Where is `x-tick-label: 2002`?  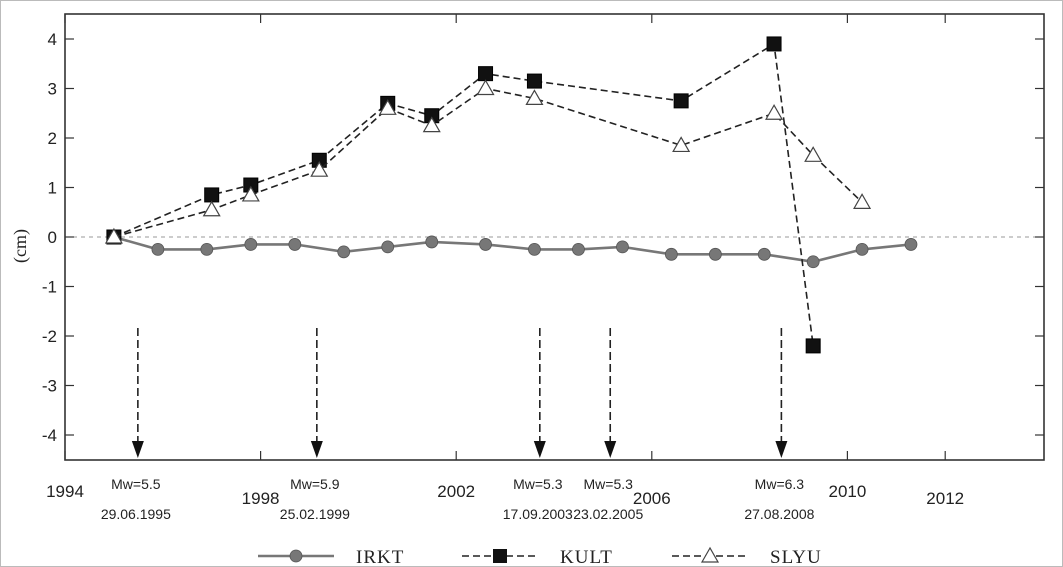 x-tick-label: 2002 is located at coordinates (456, 491).